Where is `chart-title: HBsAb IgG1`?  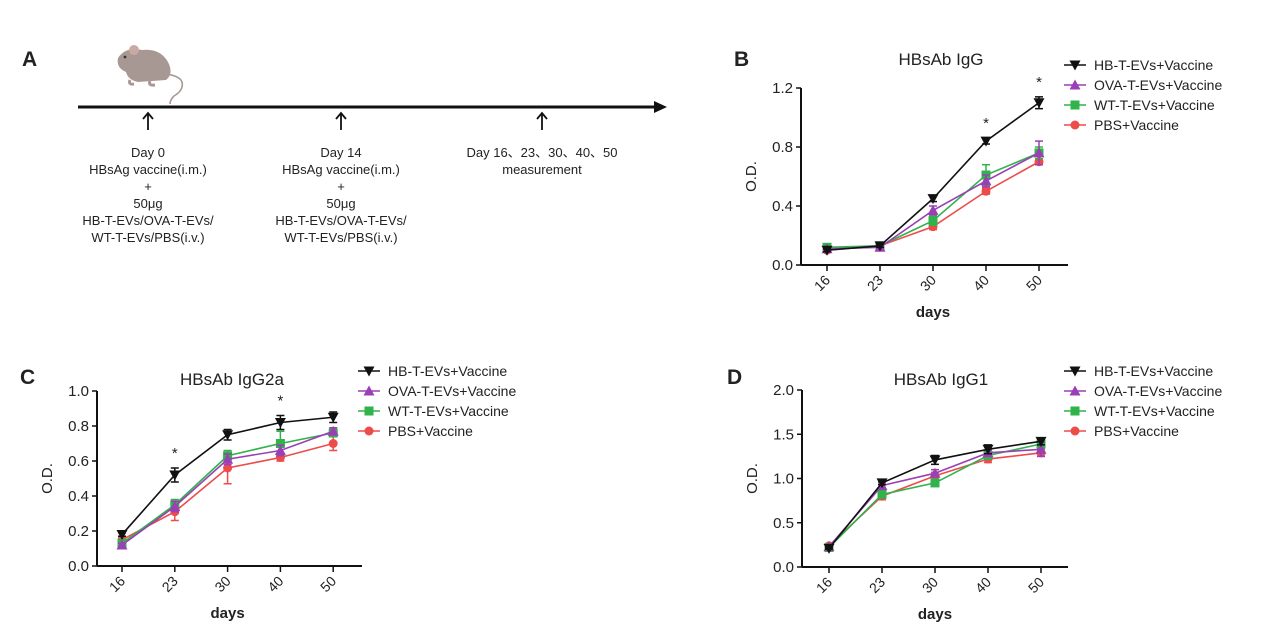
chart-title: HBsAb IgG1 is located at coordinates (941, 379).